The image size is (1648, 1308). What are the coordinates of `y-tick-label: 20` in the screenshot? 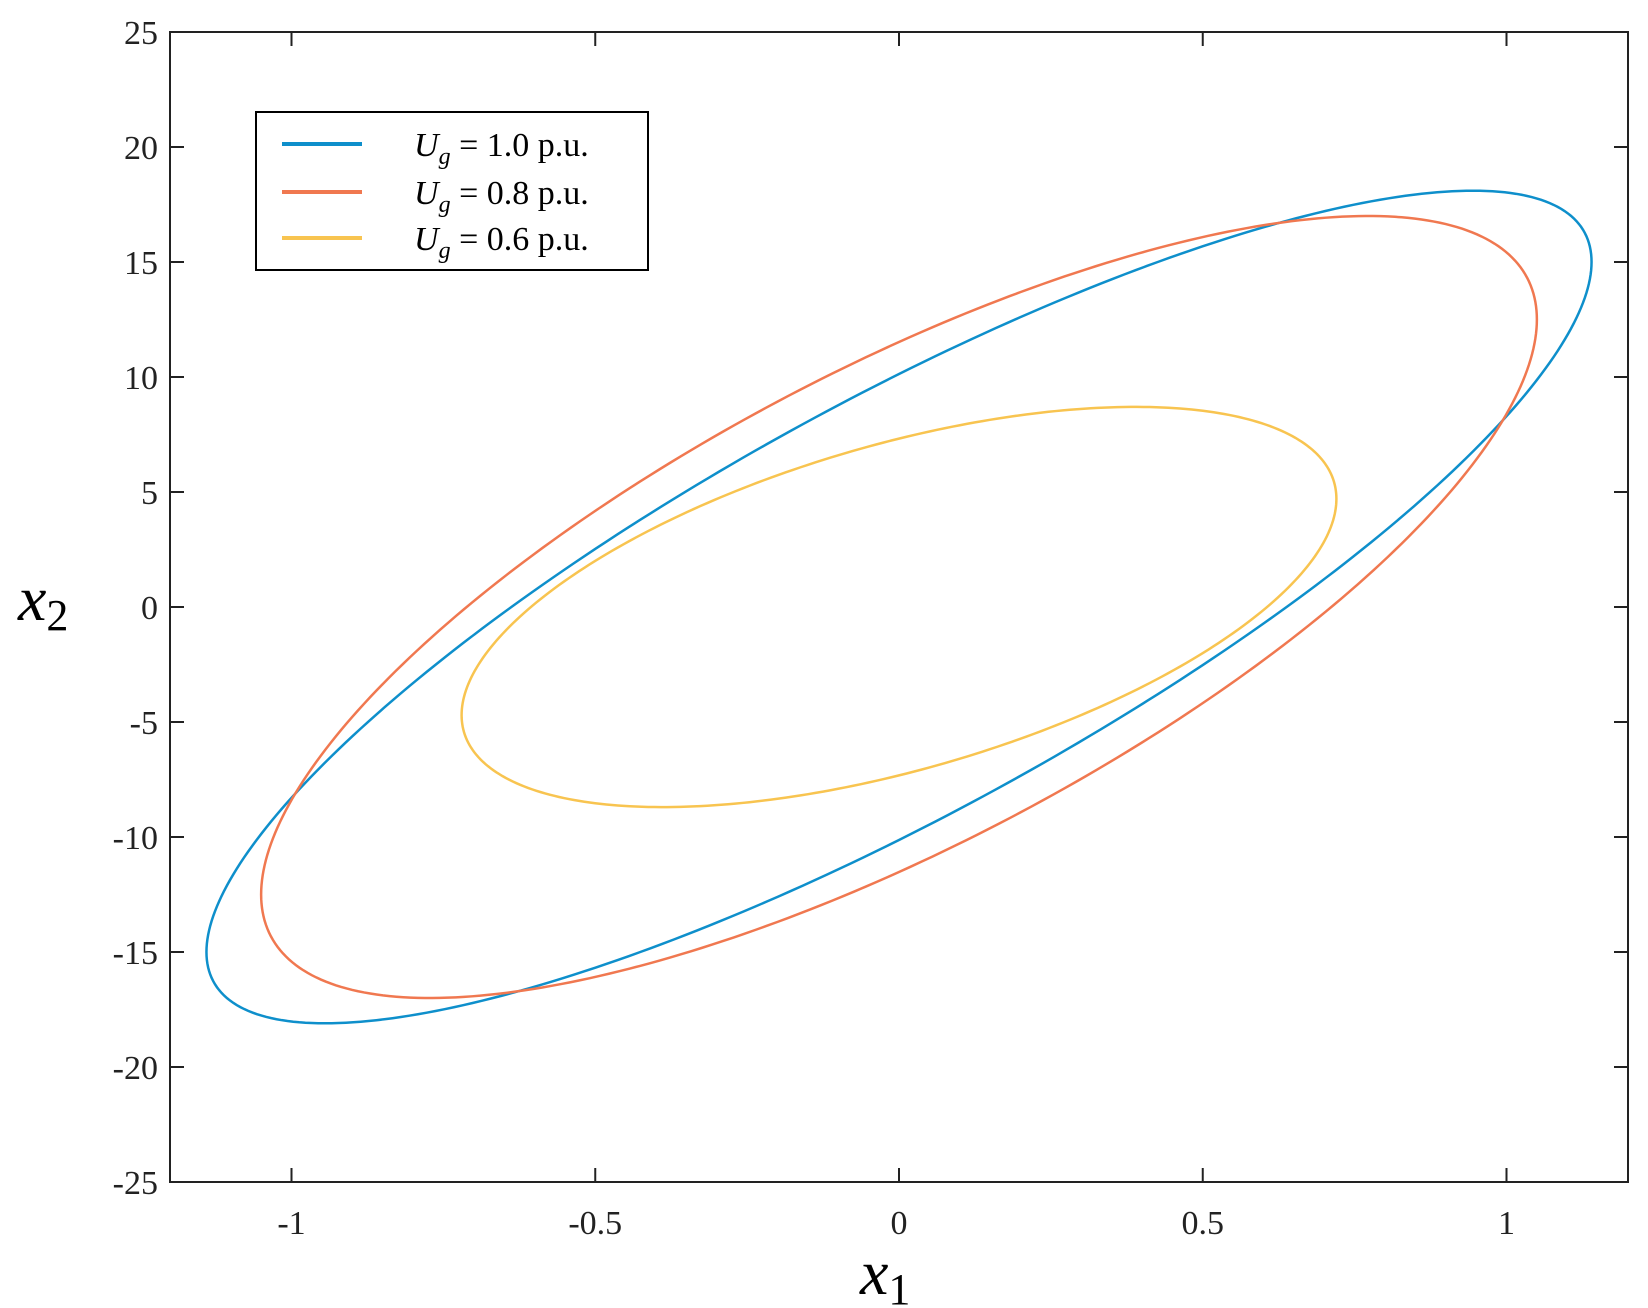 It's located at (141, 148).